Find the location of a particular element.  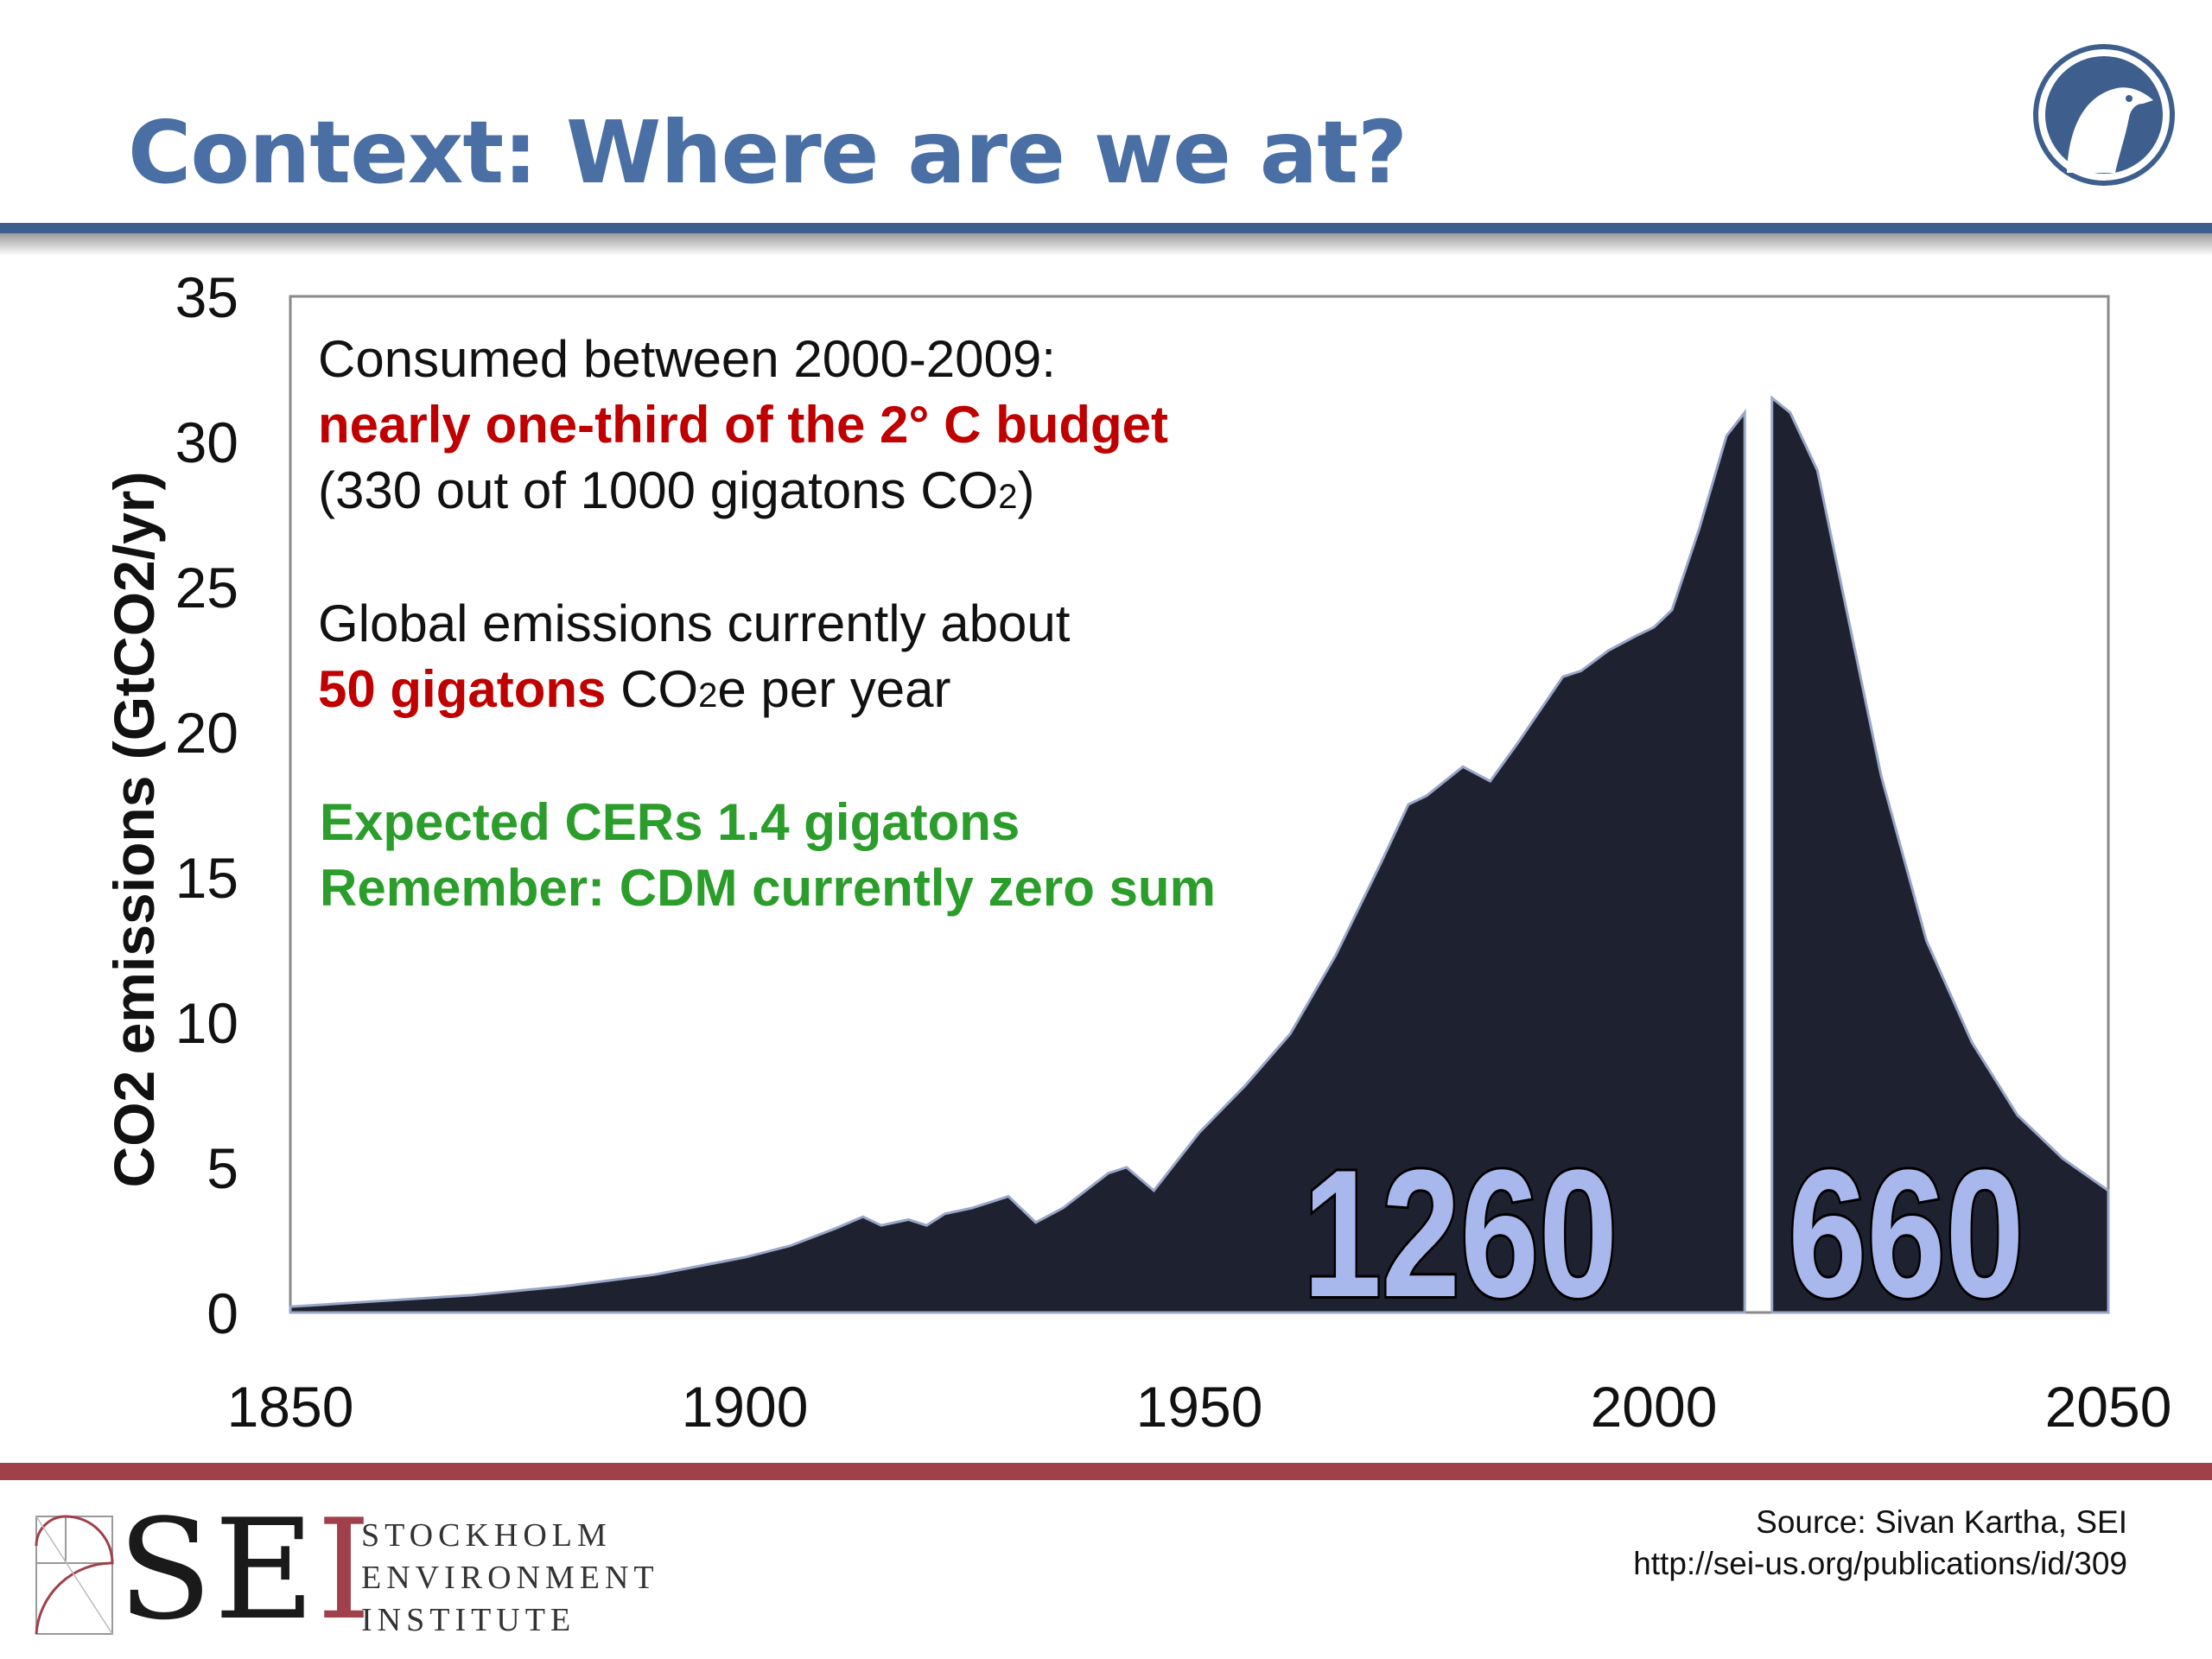

bird-head-circle-icon is located at coordinates (2104, 115).